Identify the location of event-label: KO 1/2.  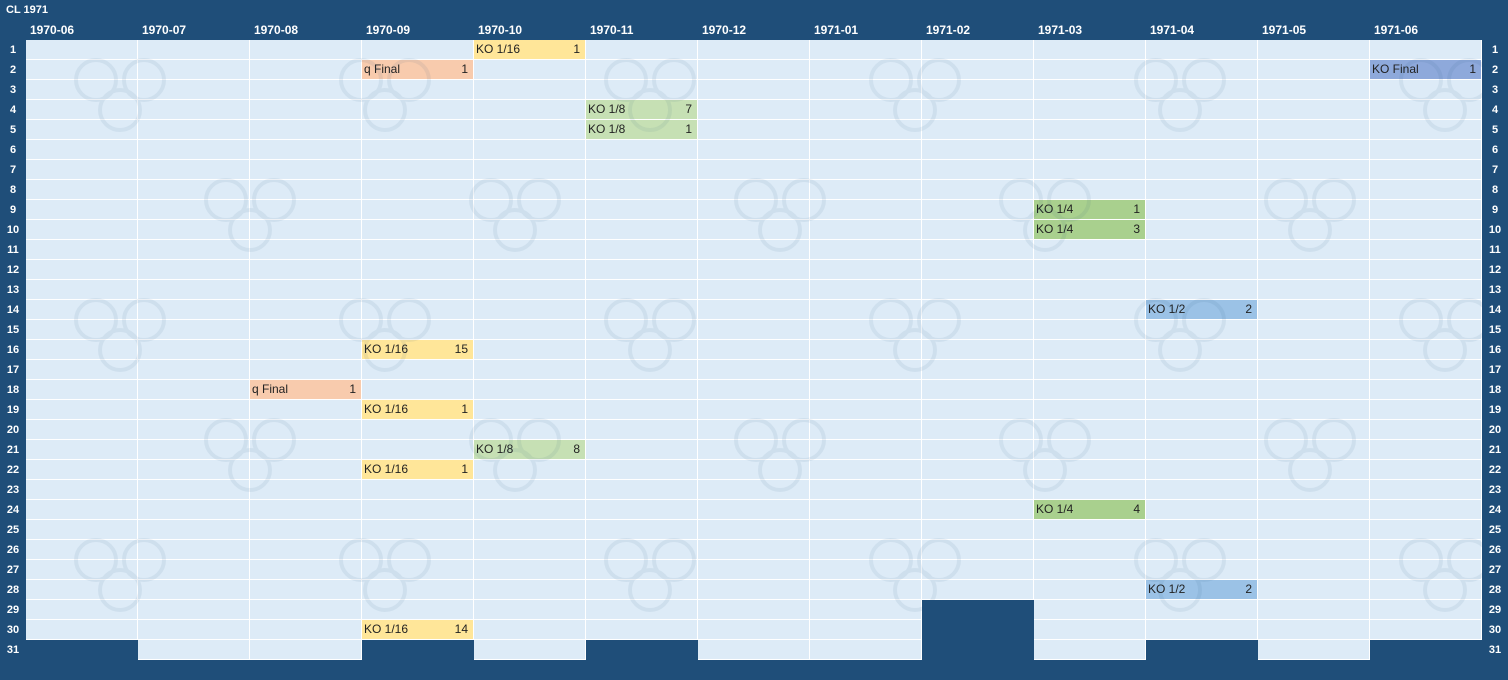
(1167, 309).